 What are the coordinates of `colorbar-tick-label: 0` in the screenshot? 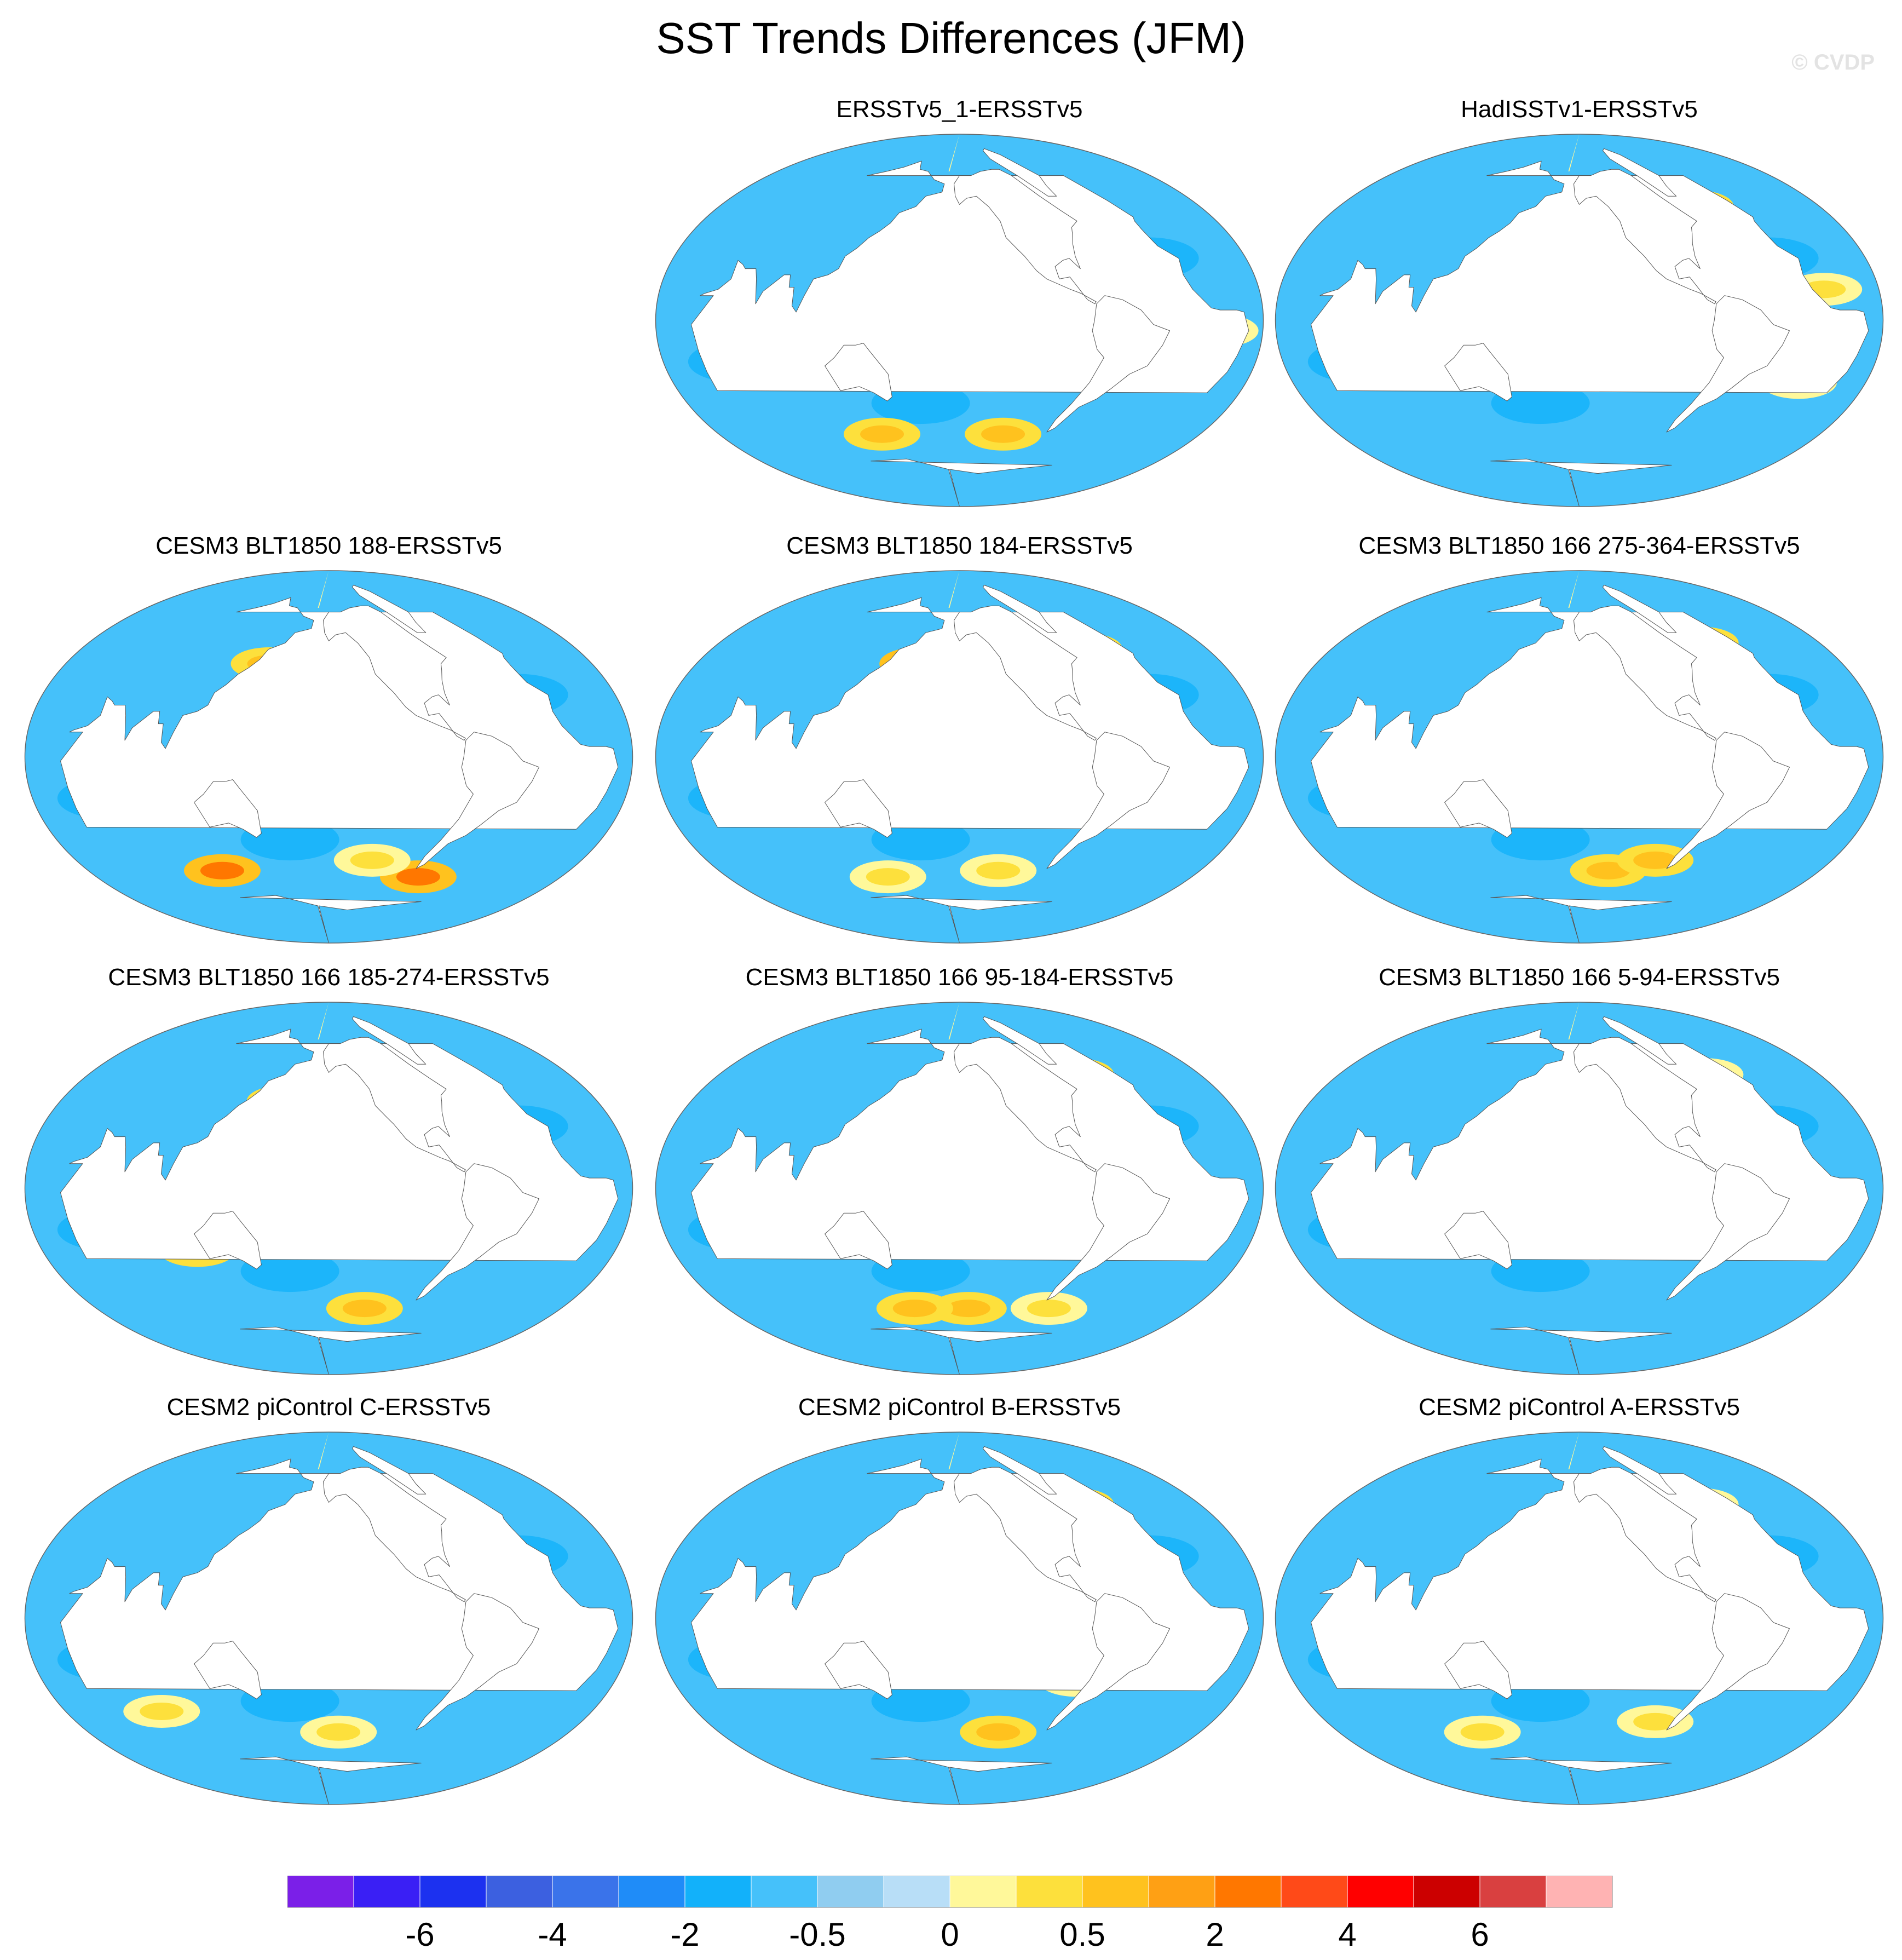 It's located at (950, 1934).